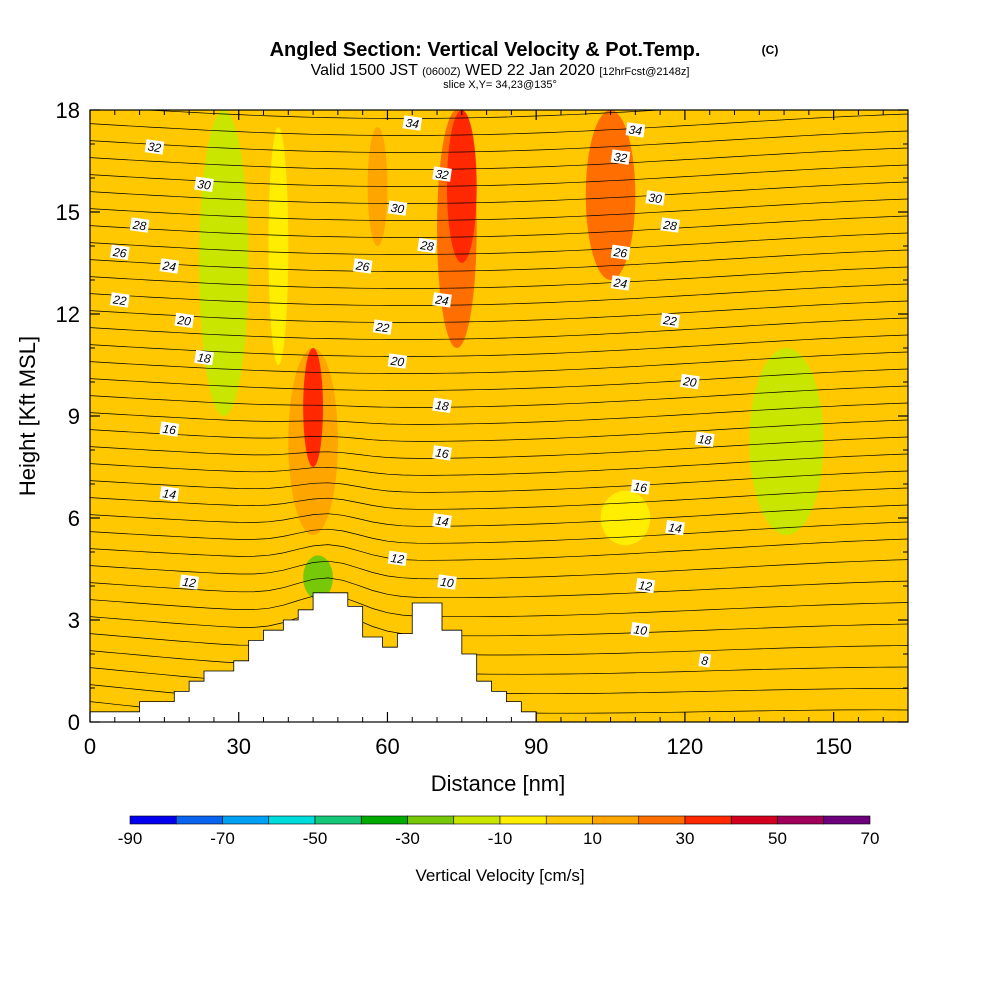 Image resolution: width=1000 pixels, height=1000 pixels. I want to click on contour-label-text: 8, so click(704, 660).